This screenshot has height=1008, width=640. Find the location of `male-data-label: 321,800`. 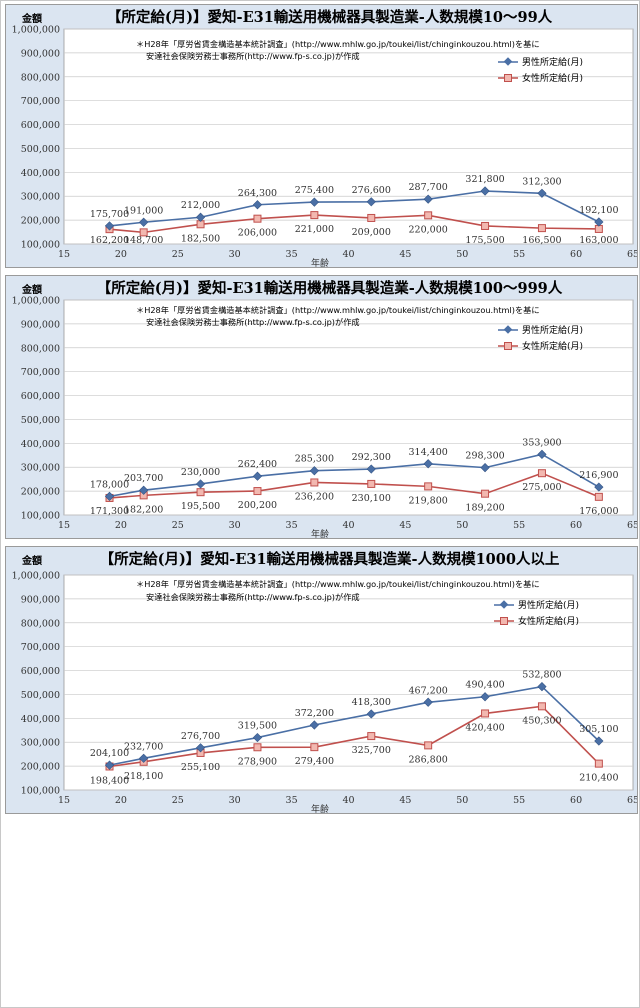

male-data-label: 321,800 is located at coordinates (484, 179).